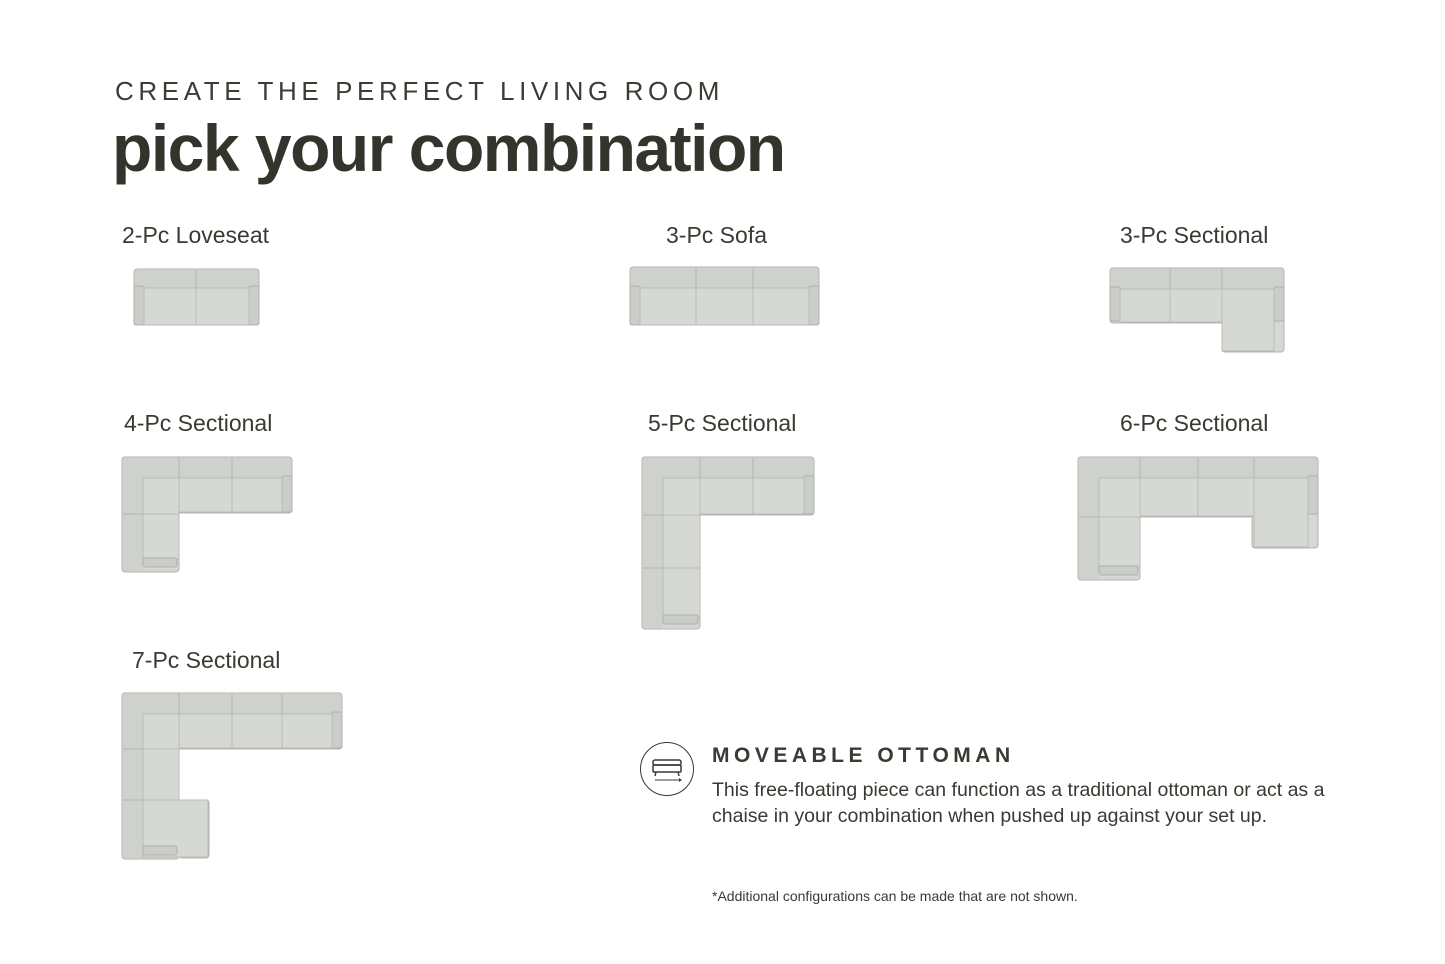  I want to click on config-label-6pc-sectional: 6-Pc Sectional, so click(1194, 423).